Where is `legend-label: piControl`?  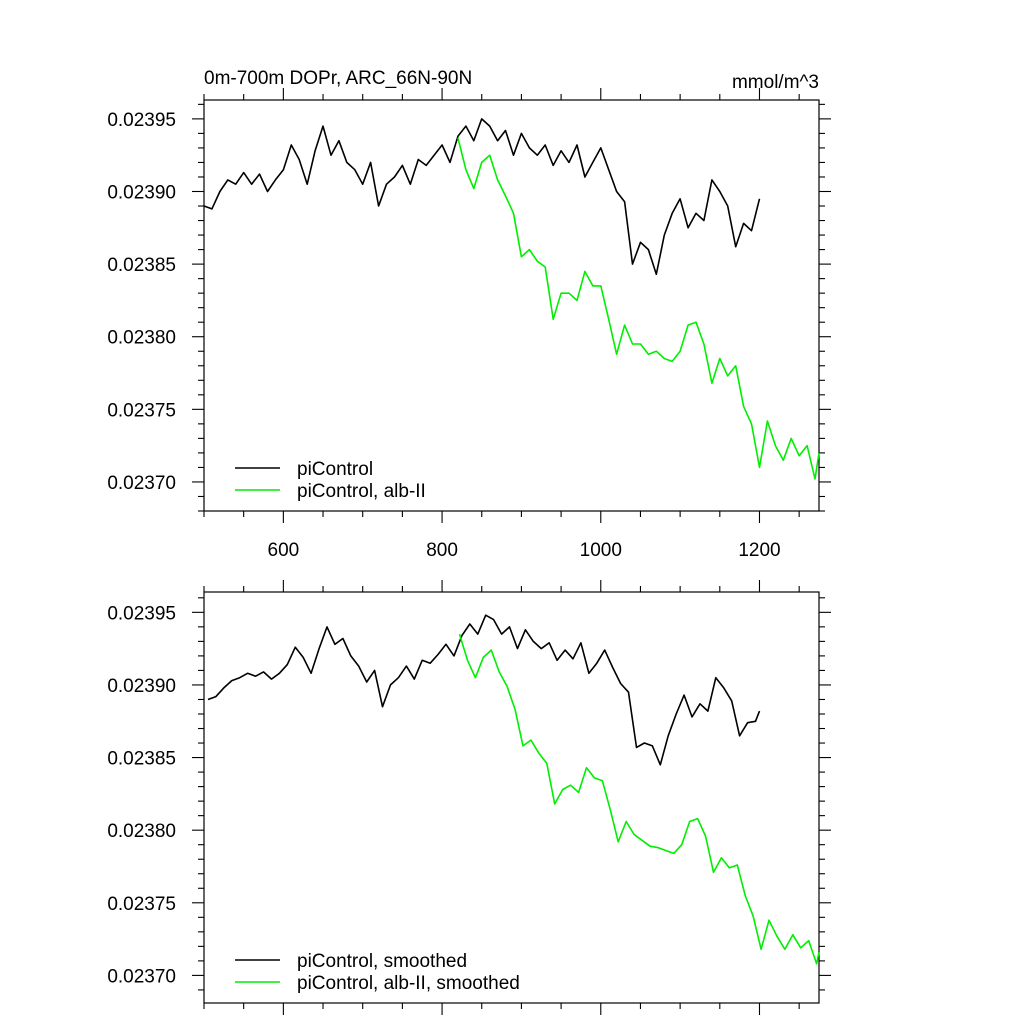 legend-label: piControl is located at coordinates (335, 469).